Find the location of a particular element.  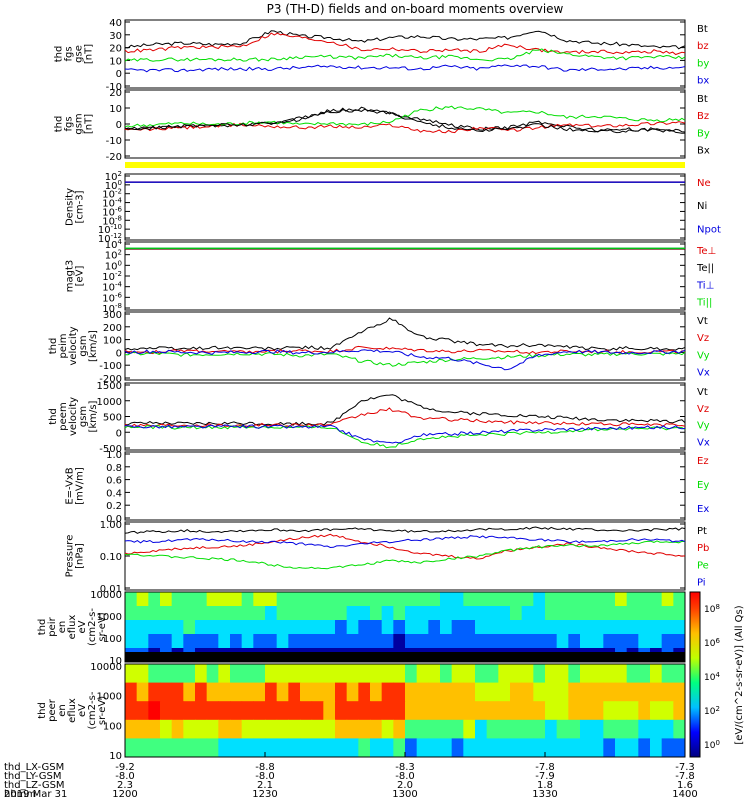

series-line-Pe is located at coordinates (405, 555).